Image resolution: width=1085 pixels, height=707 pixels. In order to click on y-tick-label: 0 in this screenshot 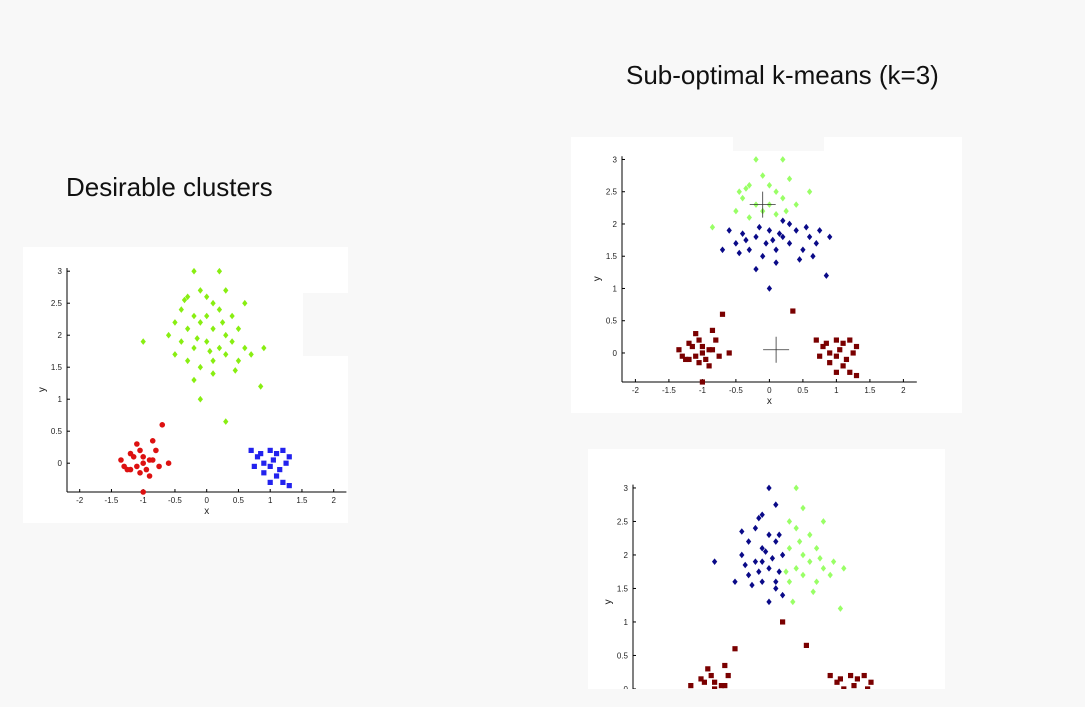, I will do `click(60, 463)`.